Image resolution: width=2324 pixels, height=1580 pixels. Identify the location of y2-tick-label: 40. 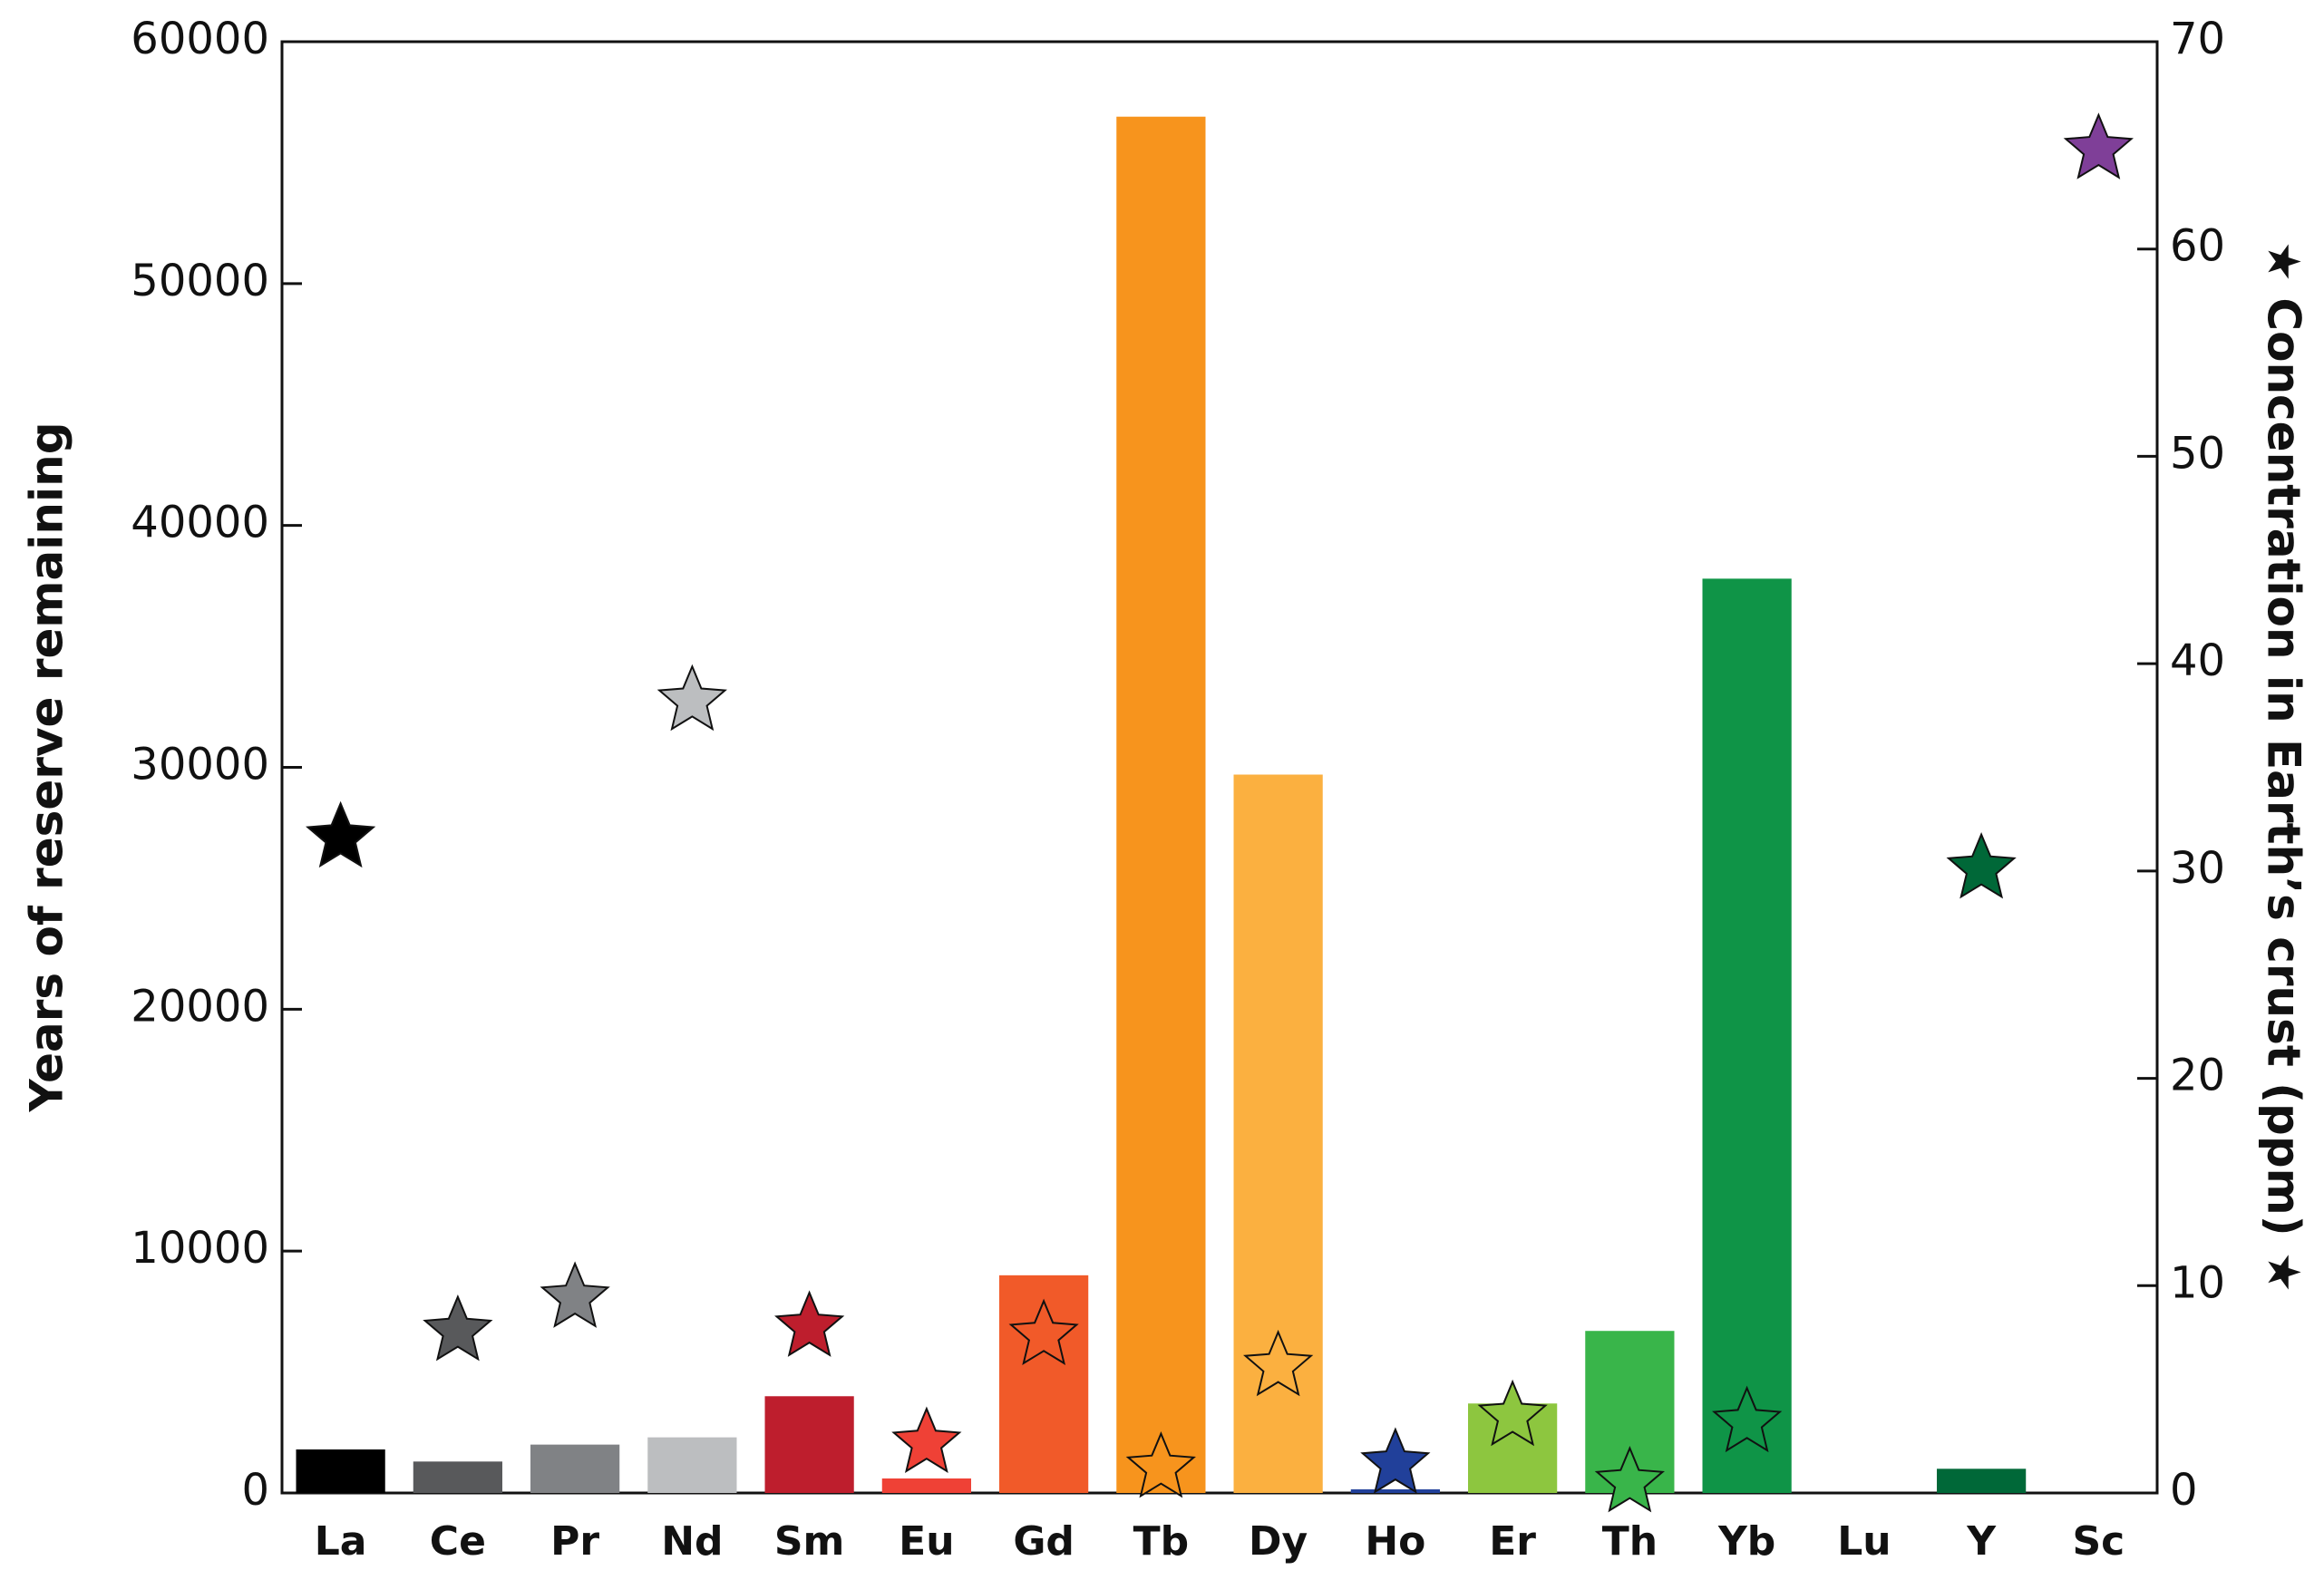
(2197, 660).